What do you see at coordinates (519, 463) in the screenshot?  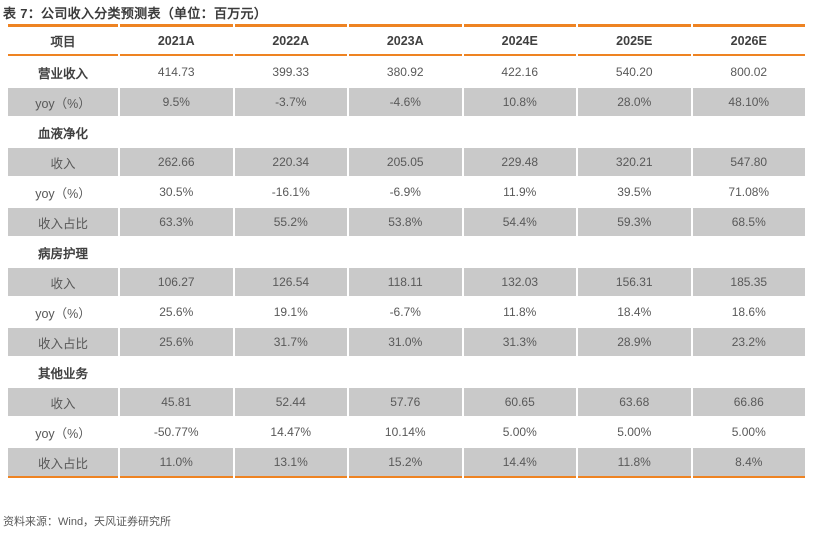 I see `value-cell: 14.4%` at bounding box center [519, 463].